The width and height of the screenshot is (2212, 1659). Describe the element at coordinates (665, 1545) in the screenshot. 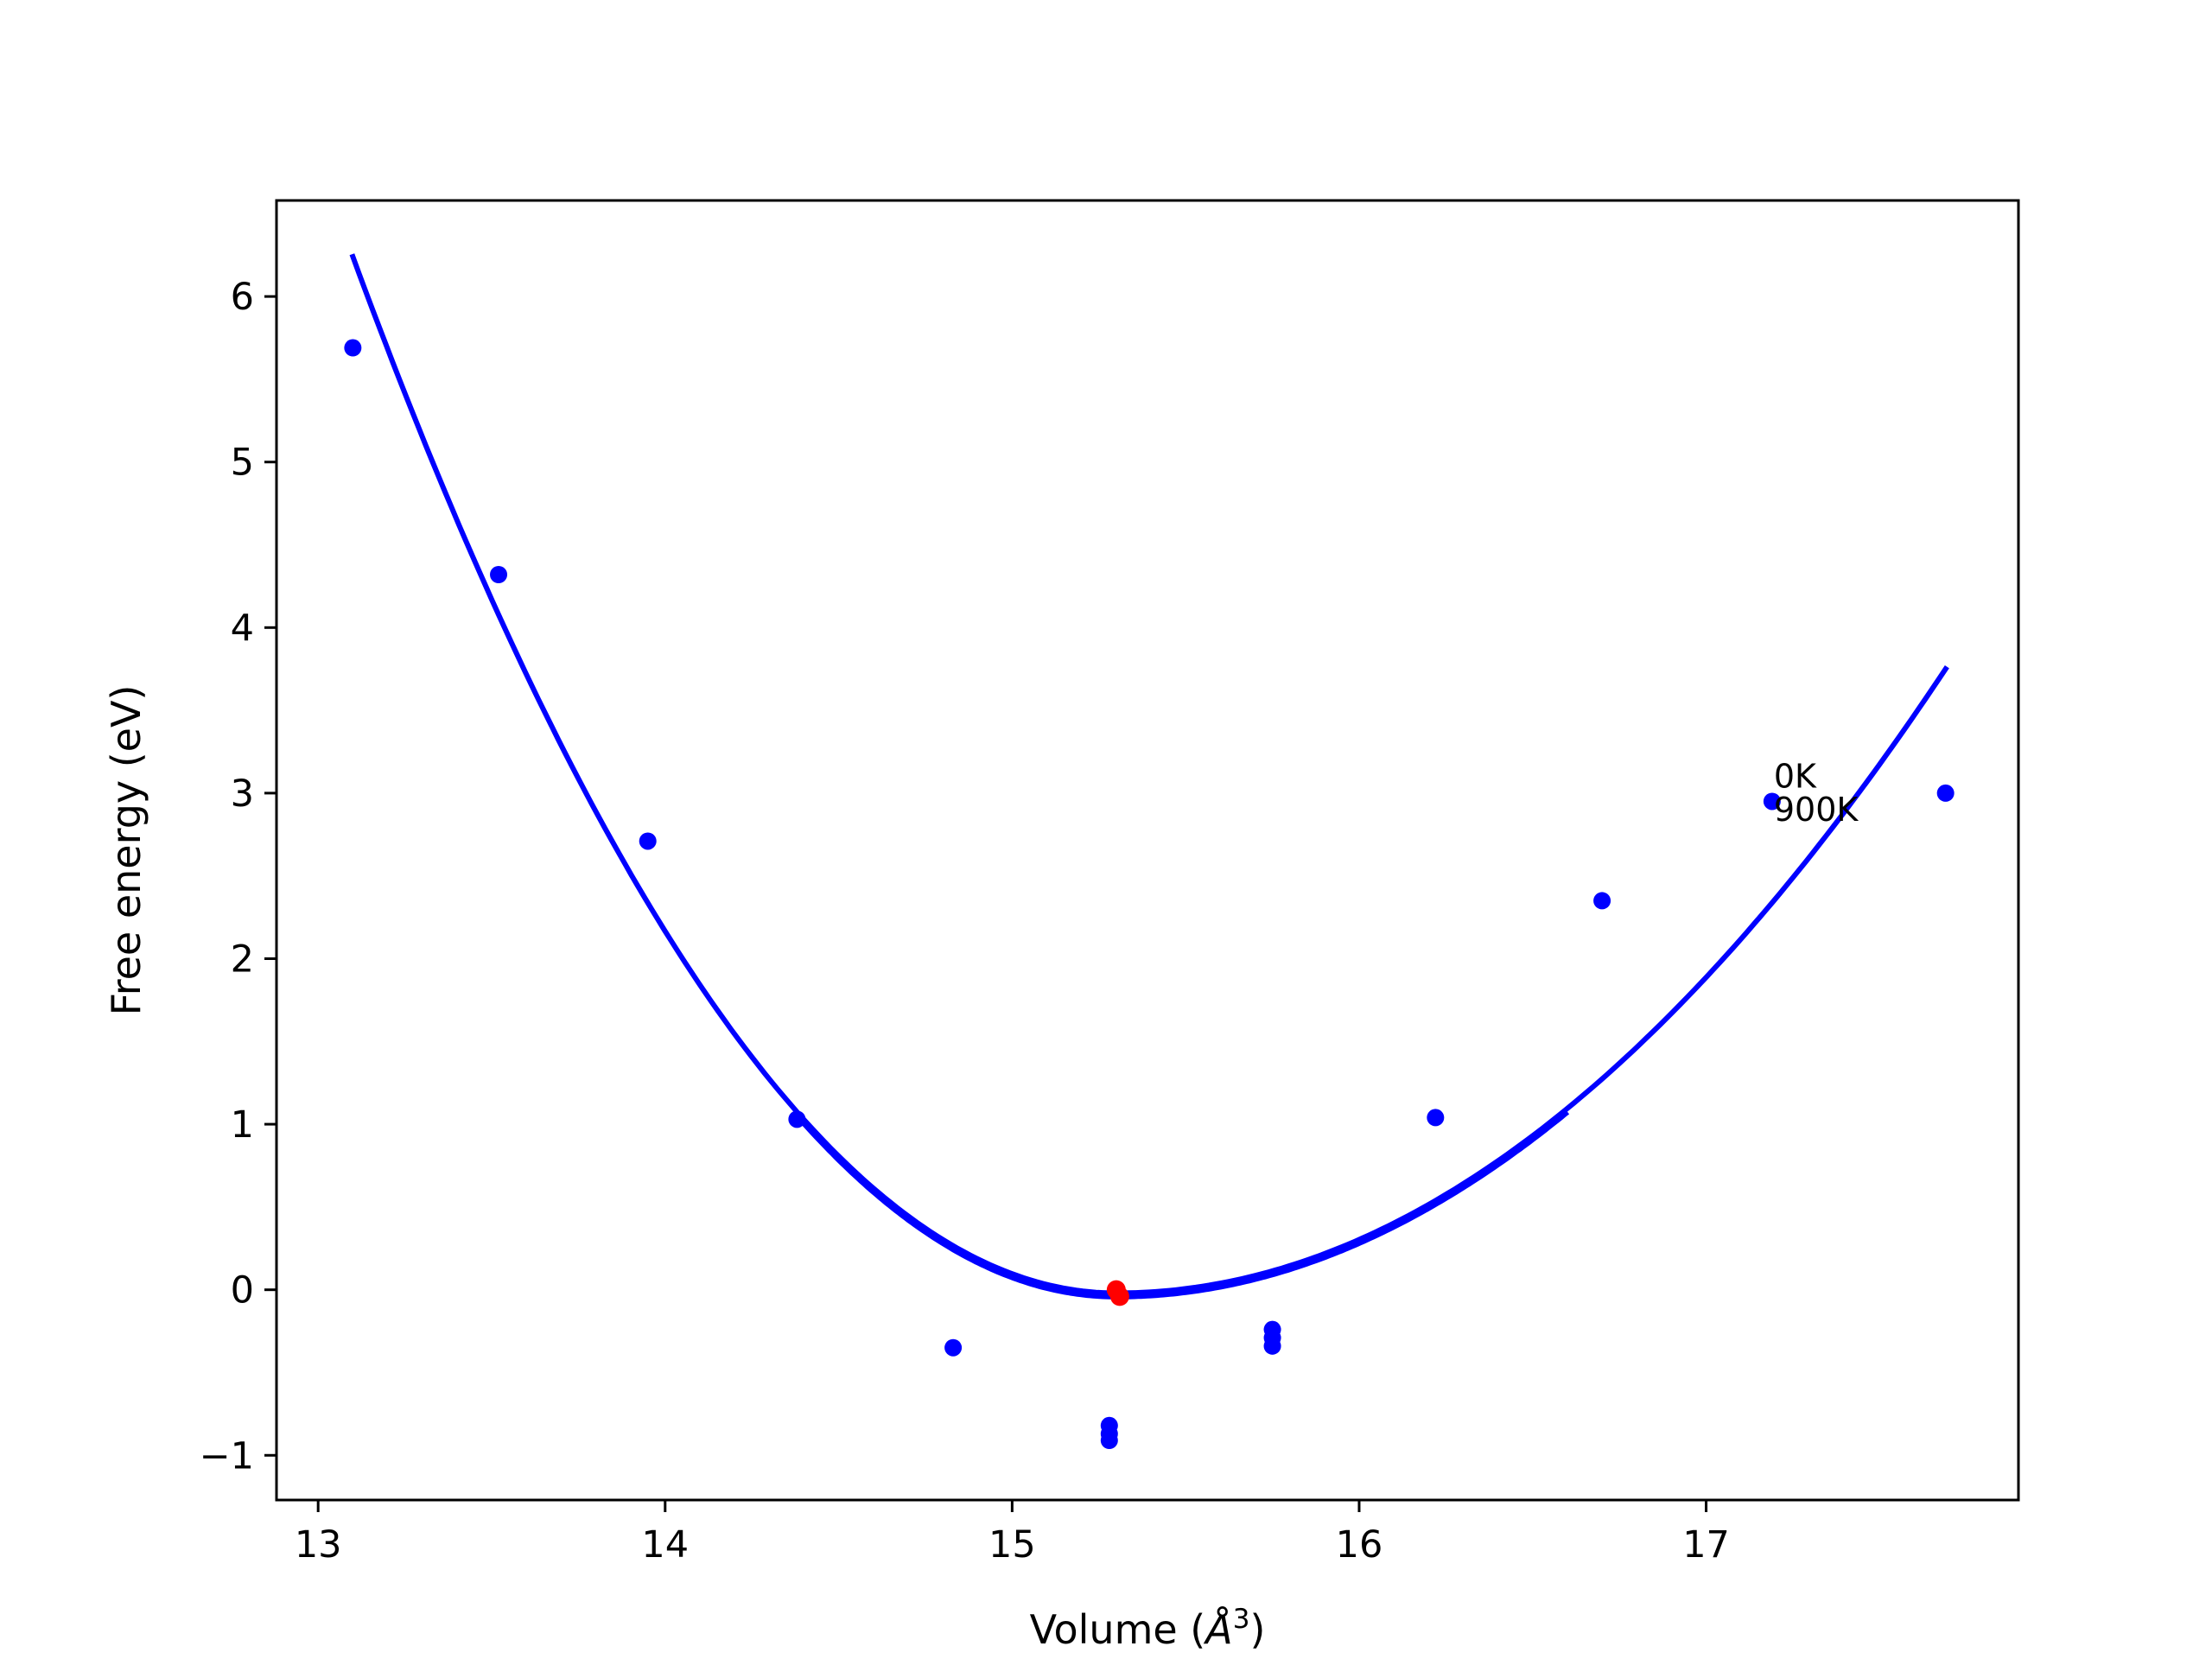

I see `x-tick-label: 14` at that location.